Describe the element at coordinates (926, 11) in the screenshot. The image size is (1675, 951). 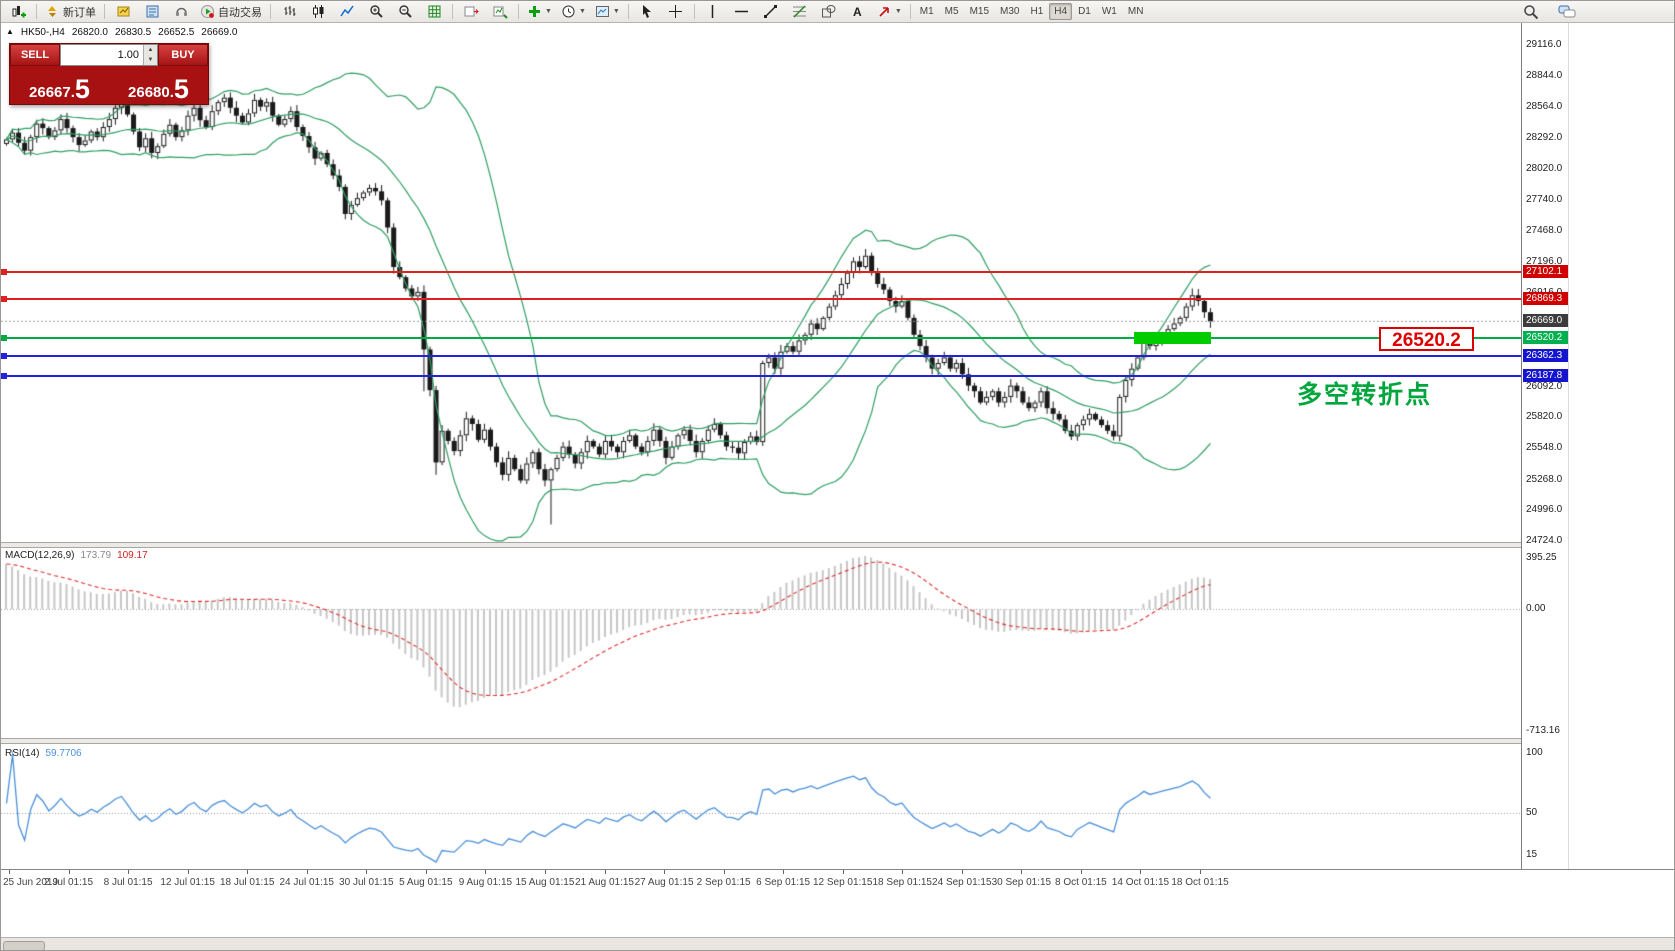
I see `timeframe-m1: M1` at that location.